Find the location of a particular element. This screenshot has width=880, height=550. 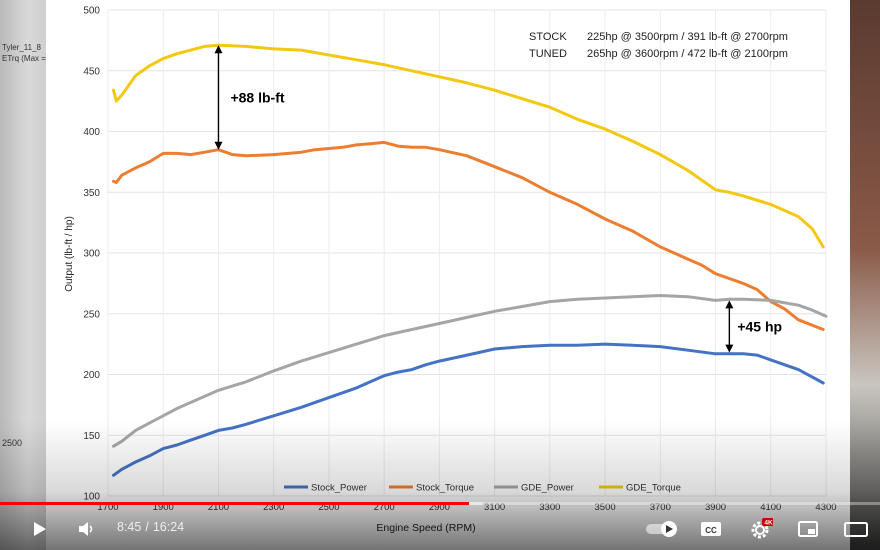

theater-mode-icon is located at coordinates (856, 529).